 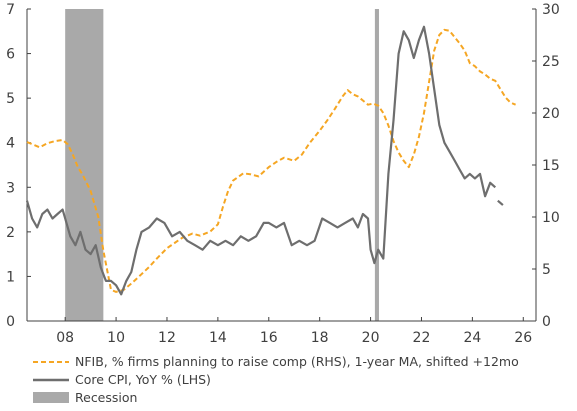 What do you see at coordinates (551, 218) in the screenshot?
I see `y-right-tick-label: 10` at bounding box center [551, 218].